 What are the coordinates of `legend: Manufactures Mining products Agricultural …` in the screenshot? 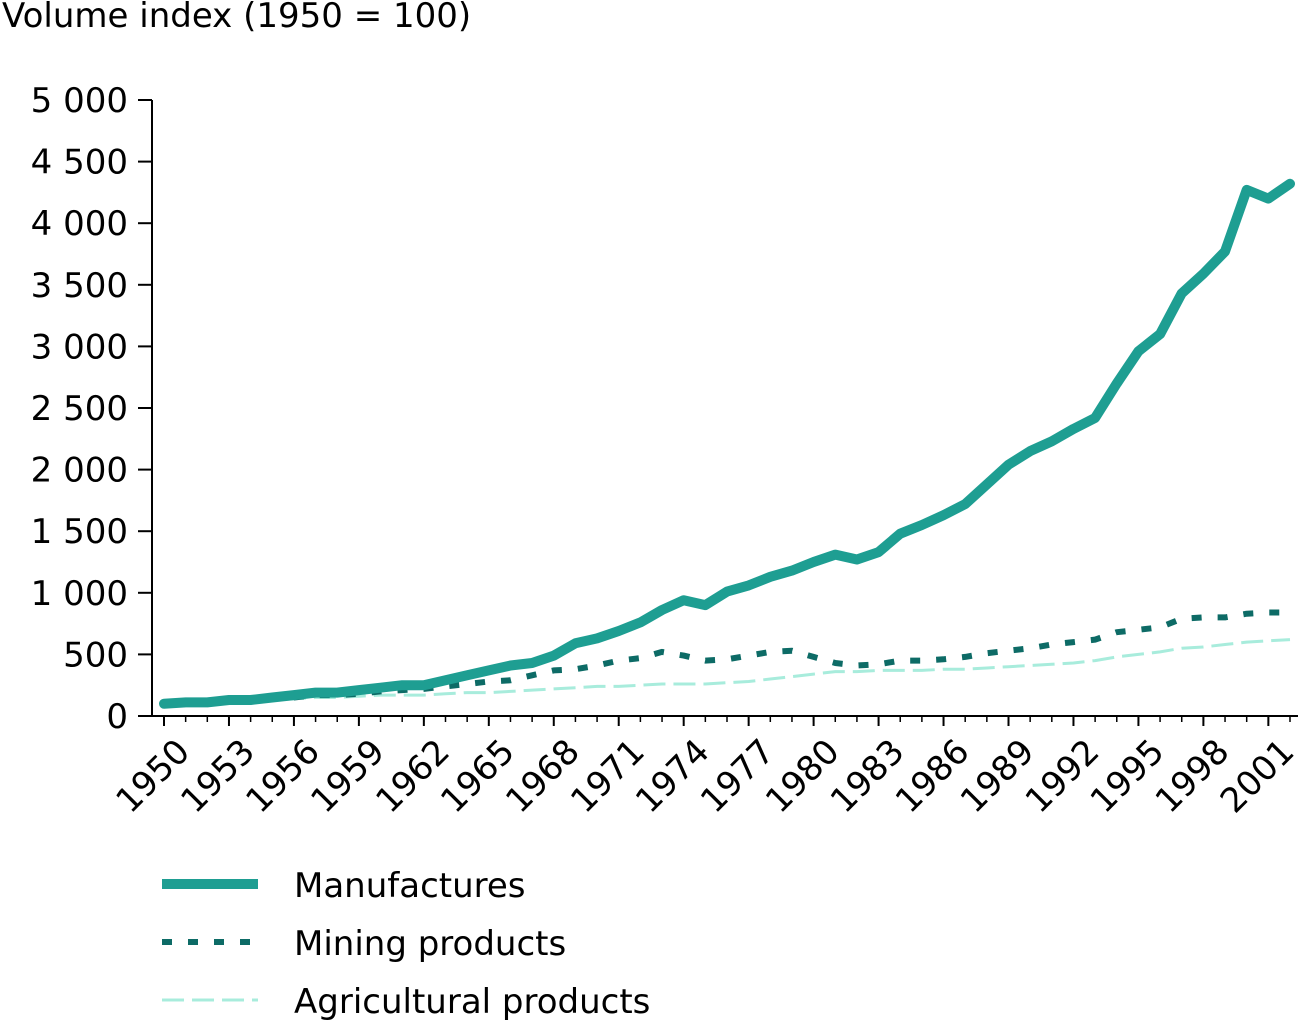 It's located at (406, 944).